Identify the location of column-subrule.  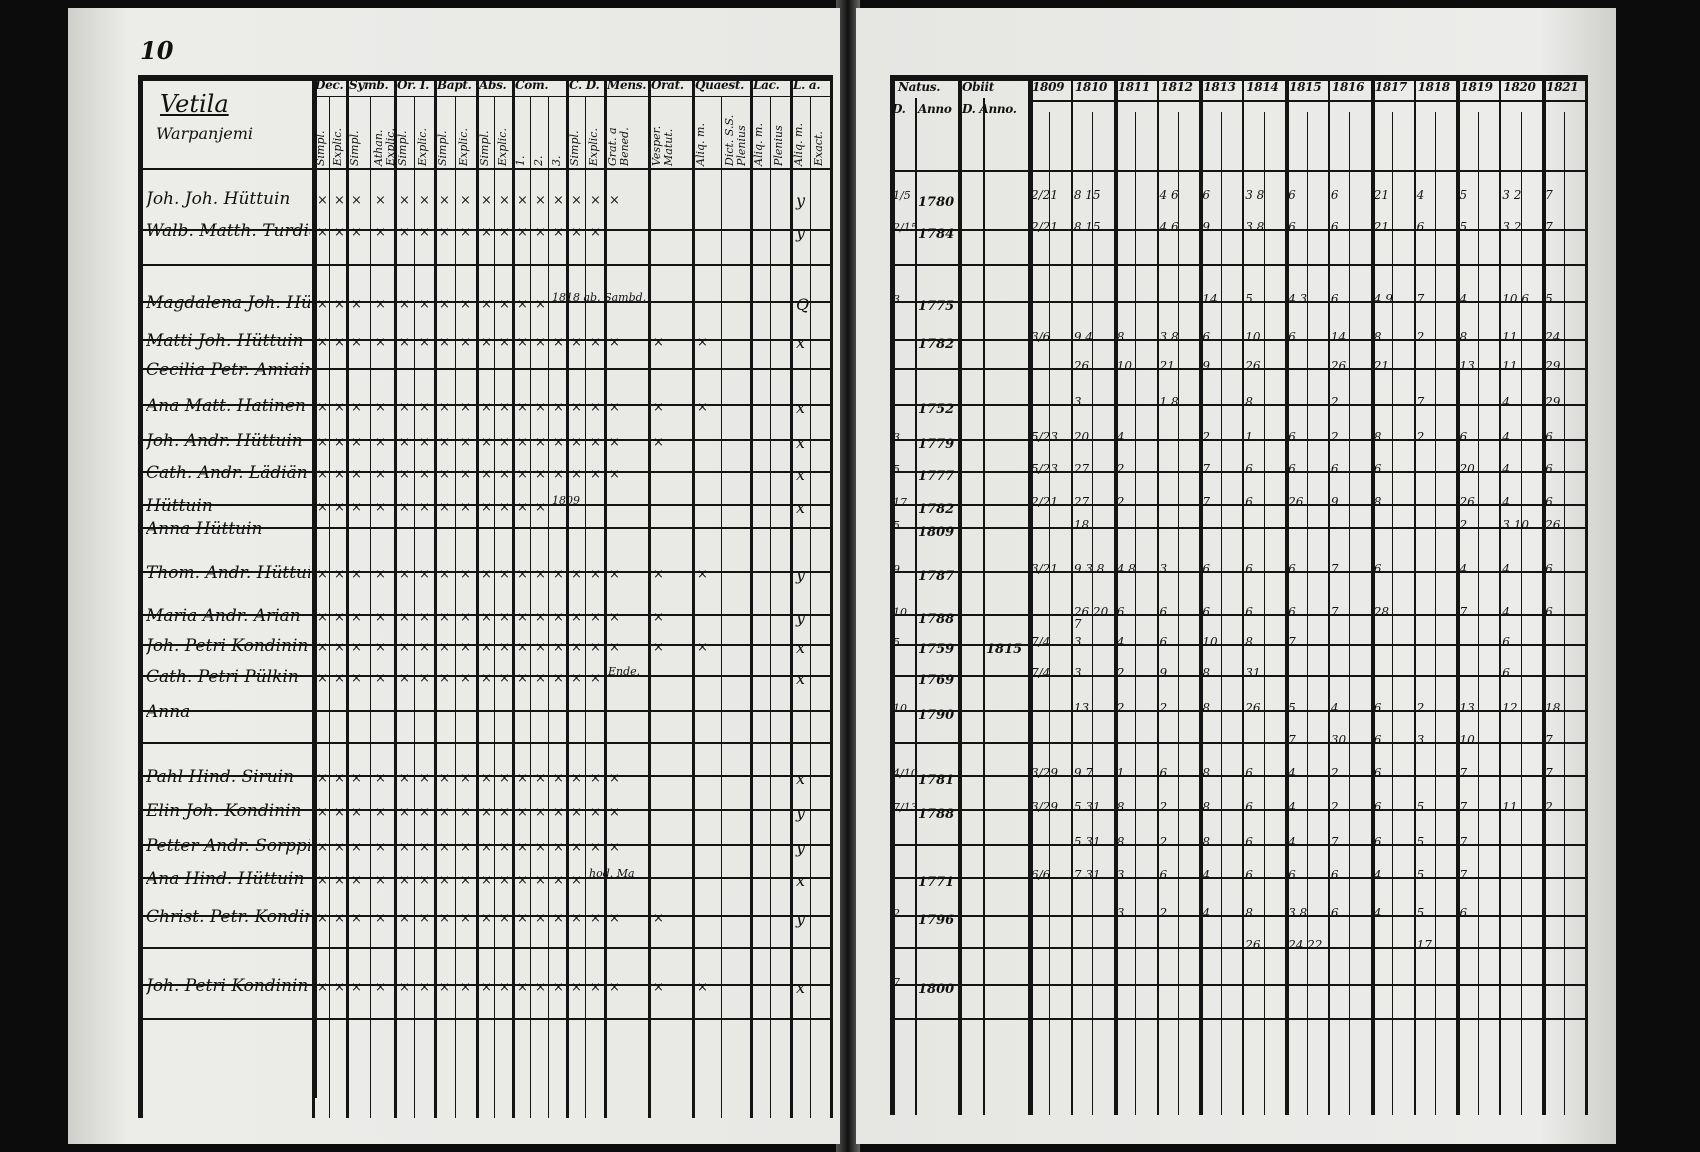
(585, 607).